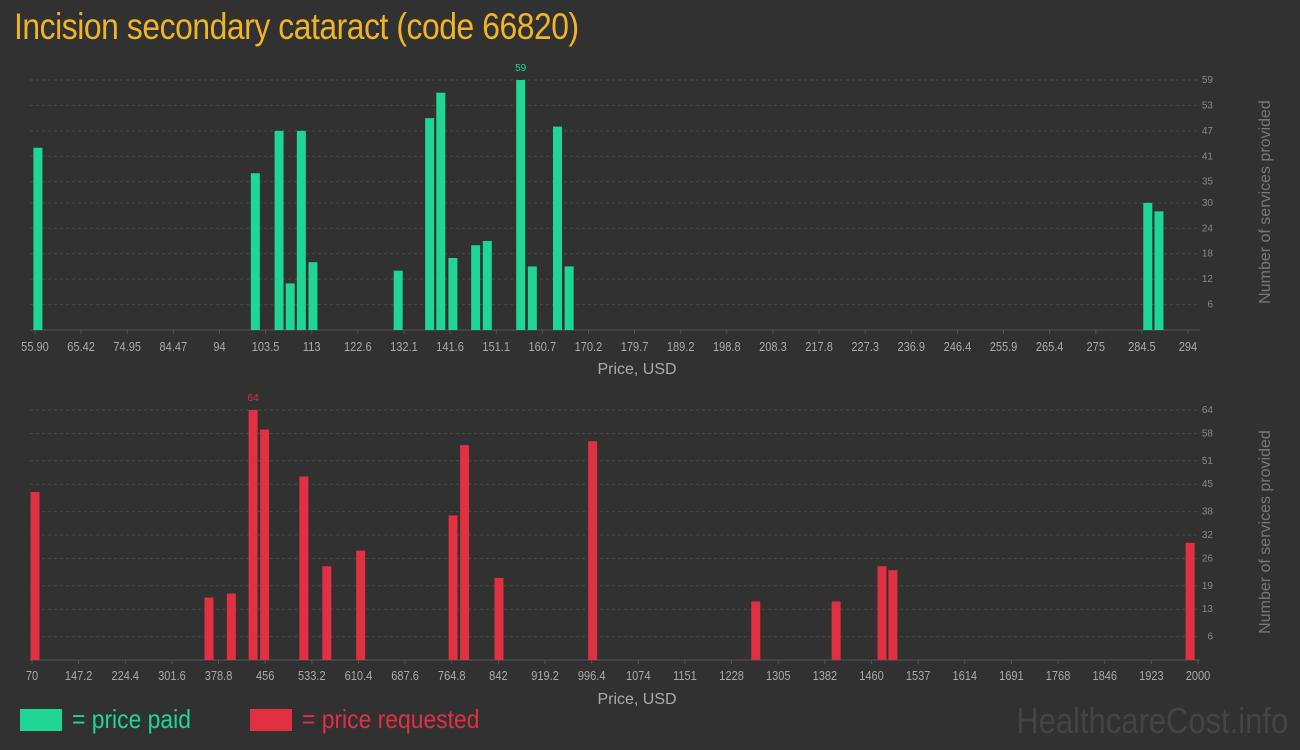  Describe the element at coordinates (271, 719) in the screenshot. I see `legend-requested-swatch` at that location.